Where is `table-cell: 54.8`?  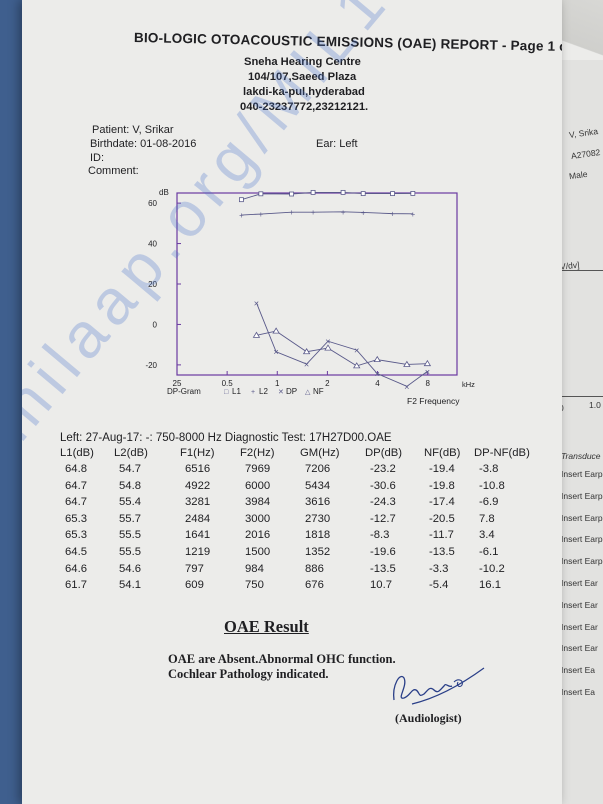
table-cell: 54.8 is located at coordinates (130, 485).